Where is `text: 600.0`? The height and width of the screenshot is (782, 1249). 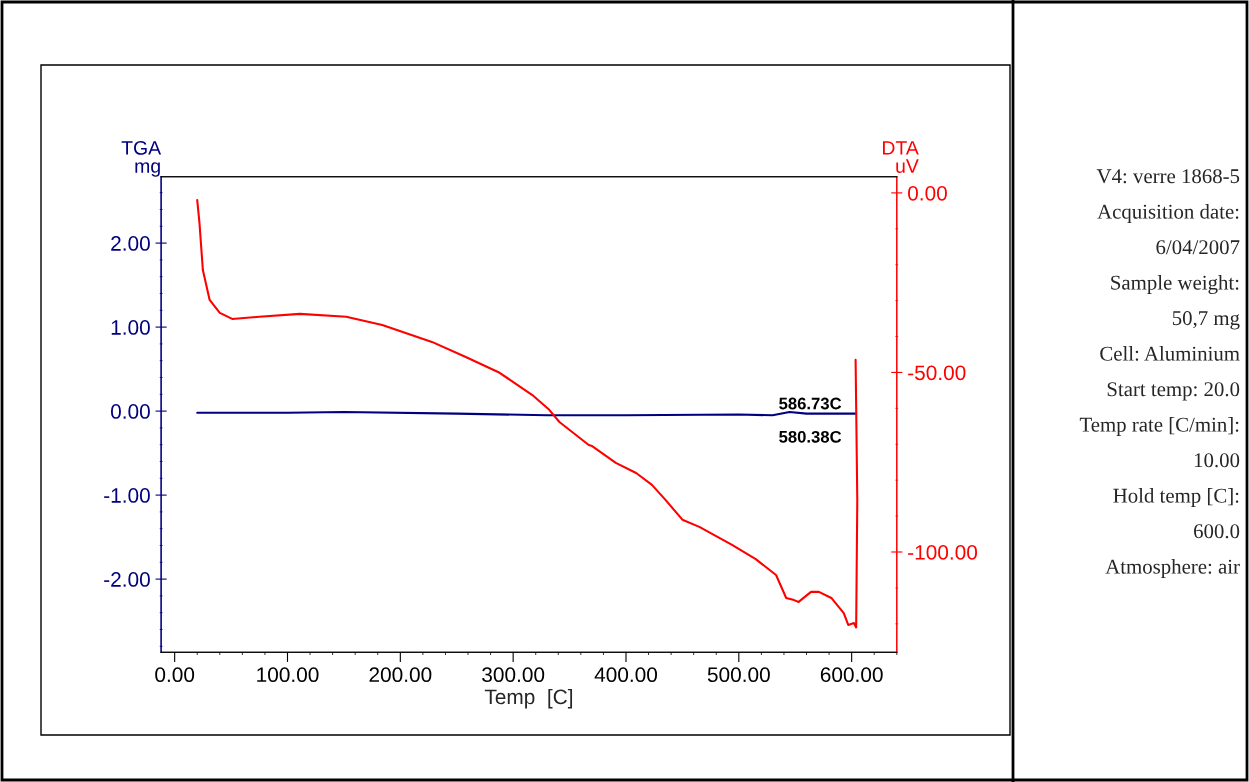
text: 600.0 is located at coordinates (1217, 531).